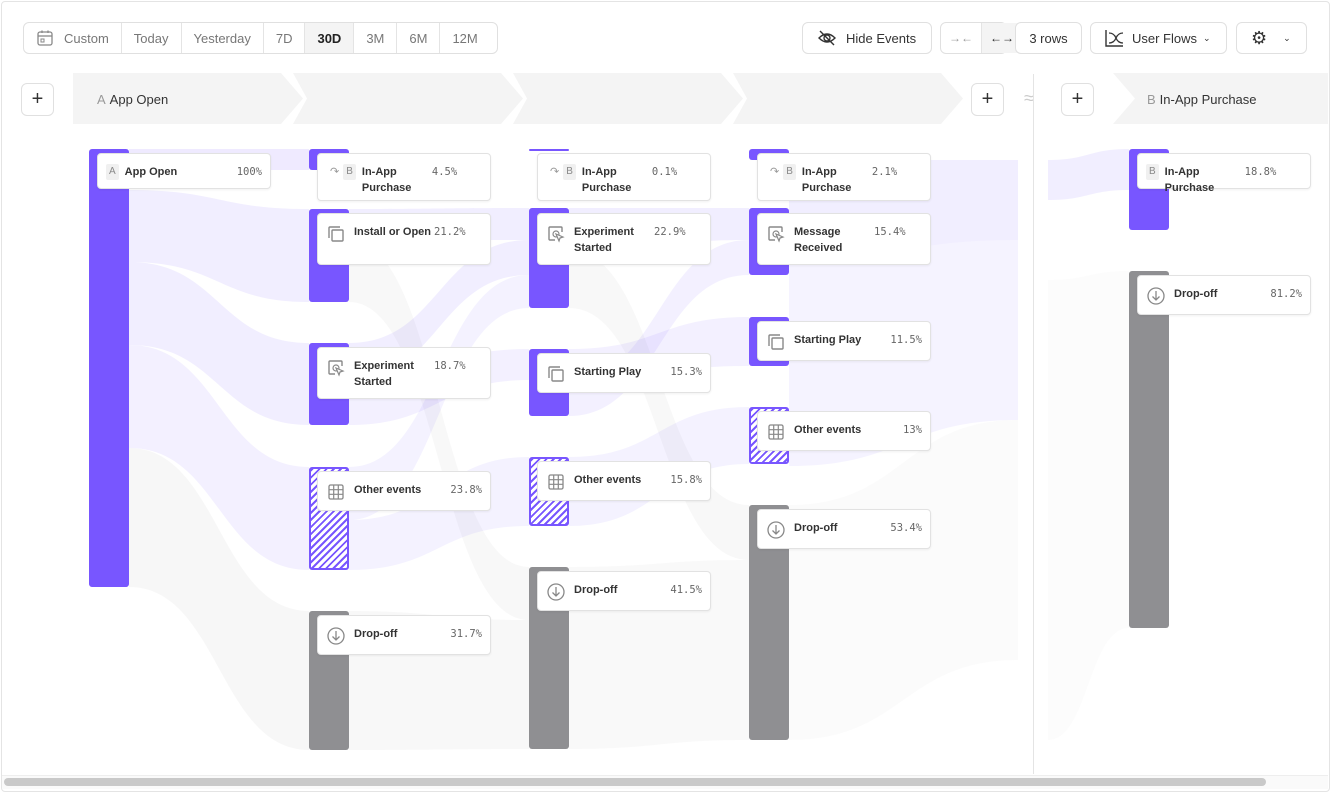  I want to click on node-label: Message Received, so click(818, 240).